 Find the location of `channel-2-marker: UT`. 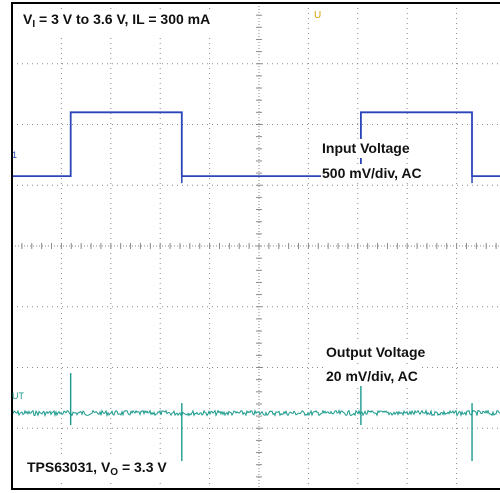

channel-2-marker: UT is located at coordinates (18, 396).